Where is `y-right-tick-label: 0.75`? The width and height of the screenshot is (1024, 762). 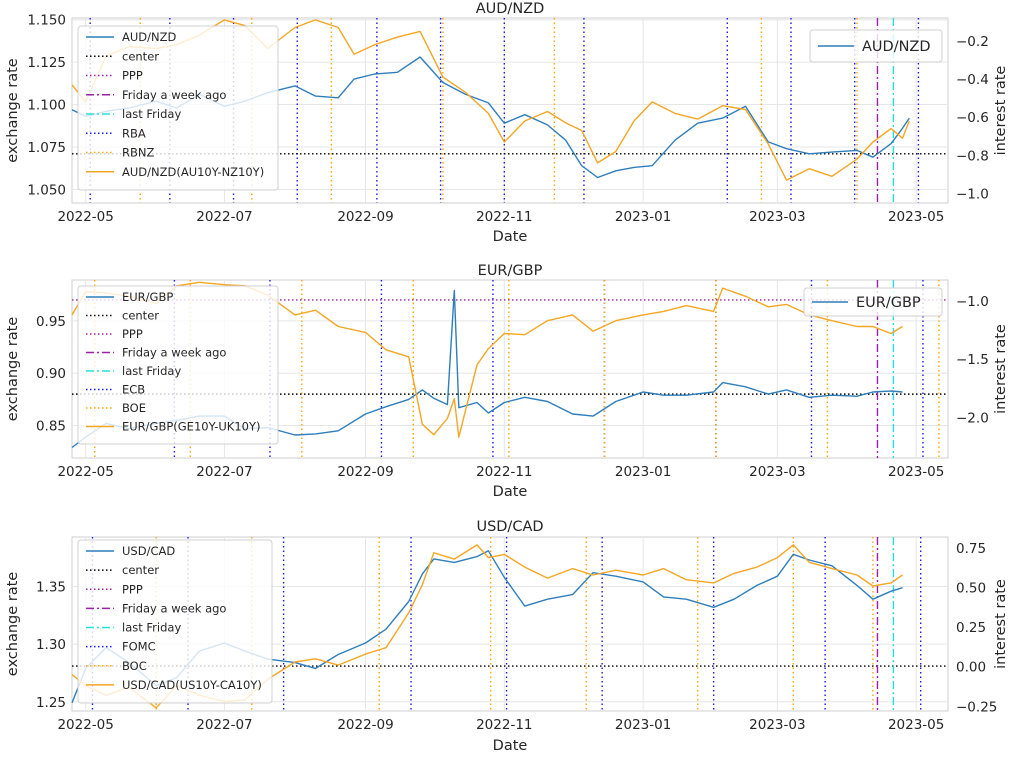
y-right-tick-label: 0.75 is located at coordinates (971, 549).